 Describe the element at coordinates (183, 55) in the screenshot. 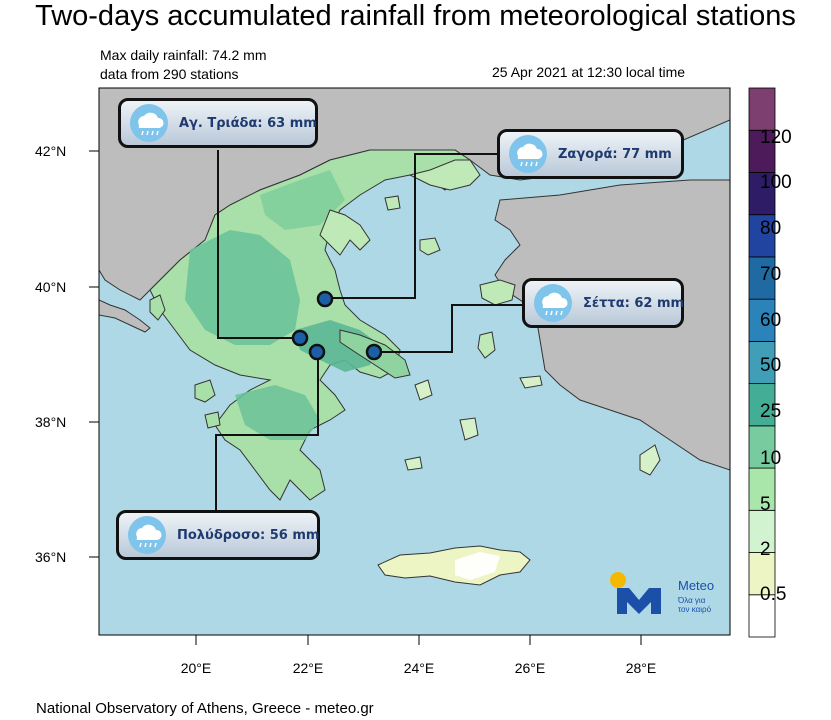

I see `max-rainfall-text: Max daily rainfall: 74.2 mm` at that location.